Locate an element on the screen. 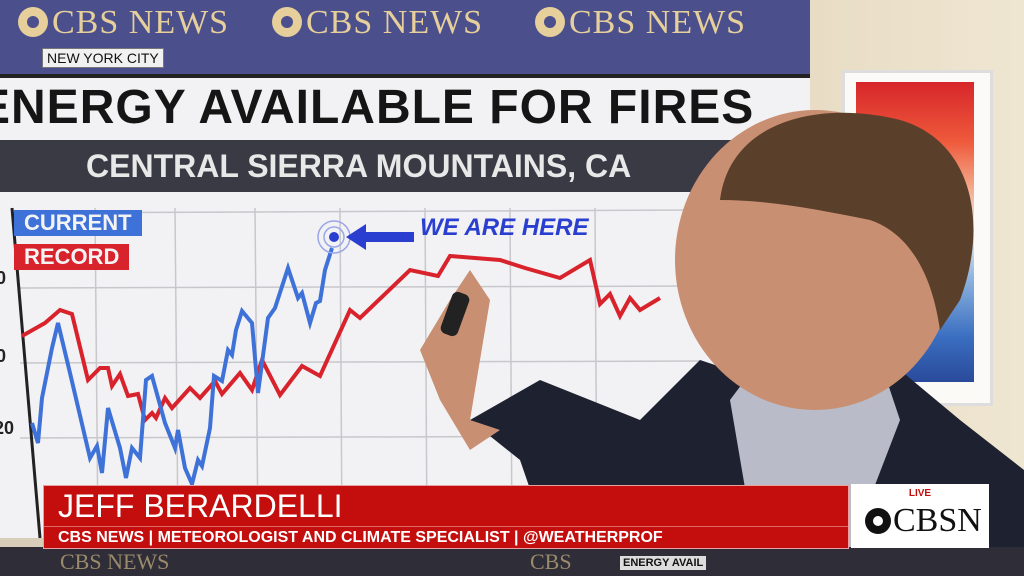 The width and height of the screenshot is (1024, 576). location-tag: NEW YORK CITY is located at coordinates (103, 58).